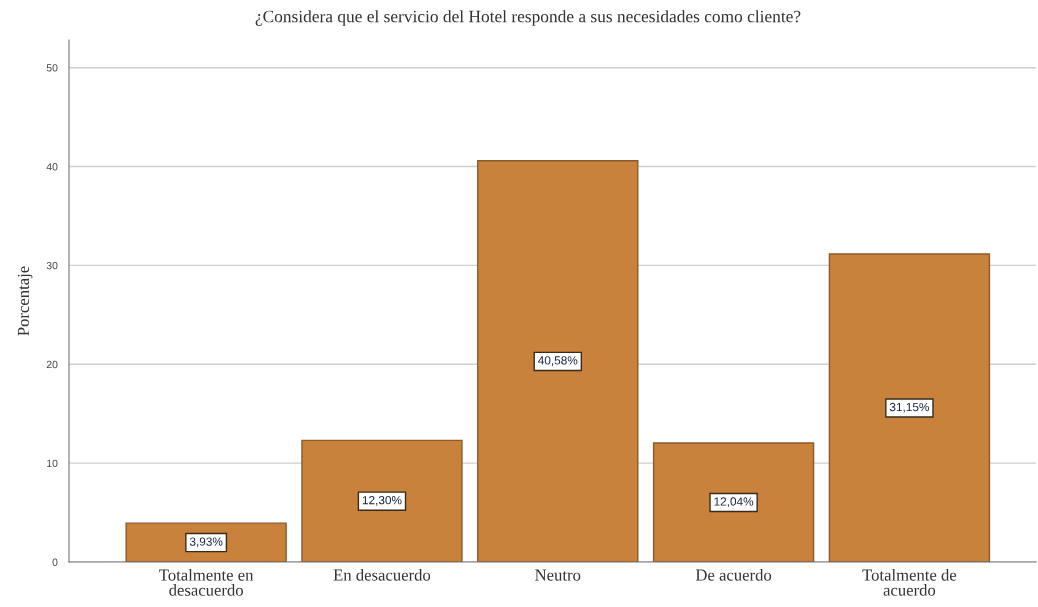 This screenshot has width=1038, height=607. I want to click on x-tick-label: Neutro, so click(558, 575).